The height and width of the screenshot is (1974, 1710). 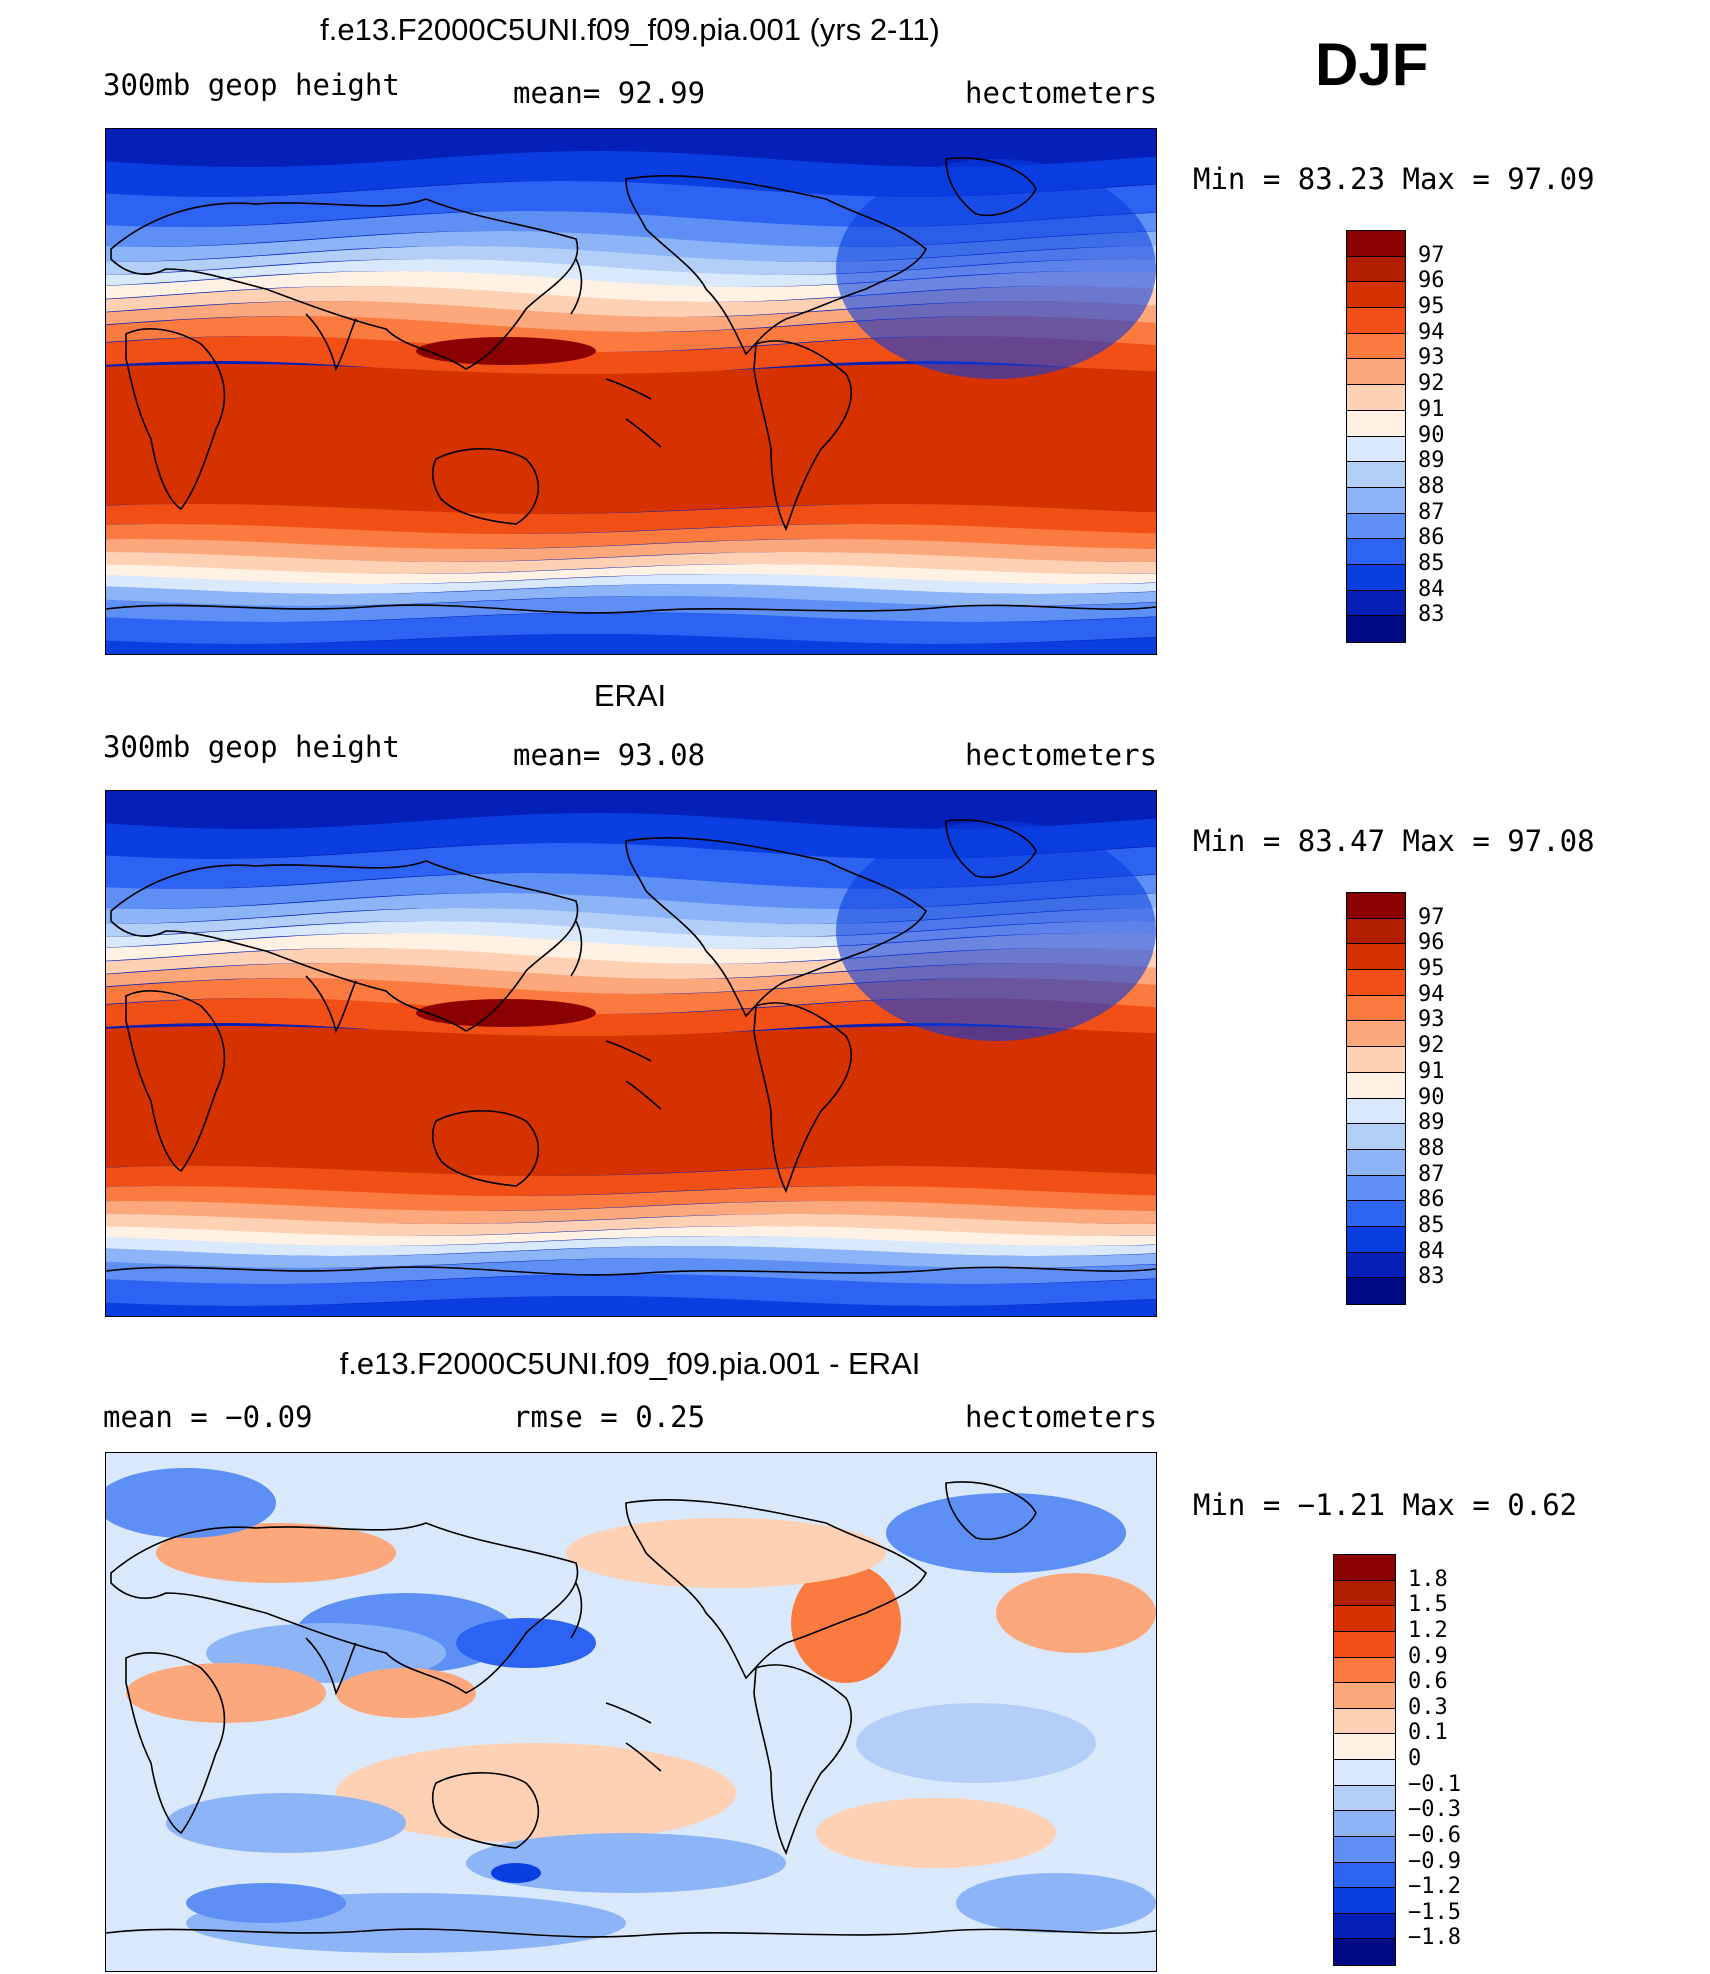 What do you see at coordinates (1434, 1938) in the screenshot?
I see `colorbar-tick-label: −1.8` at bounding box center [1434, 1938].